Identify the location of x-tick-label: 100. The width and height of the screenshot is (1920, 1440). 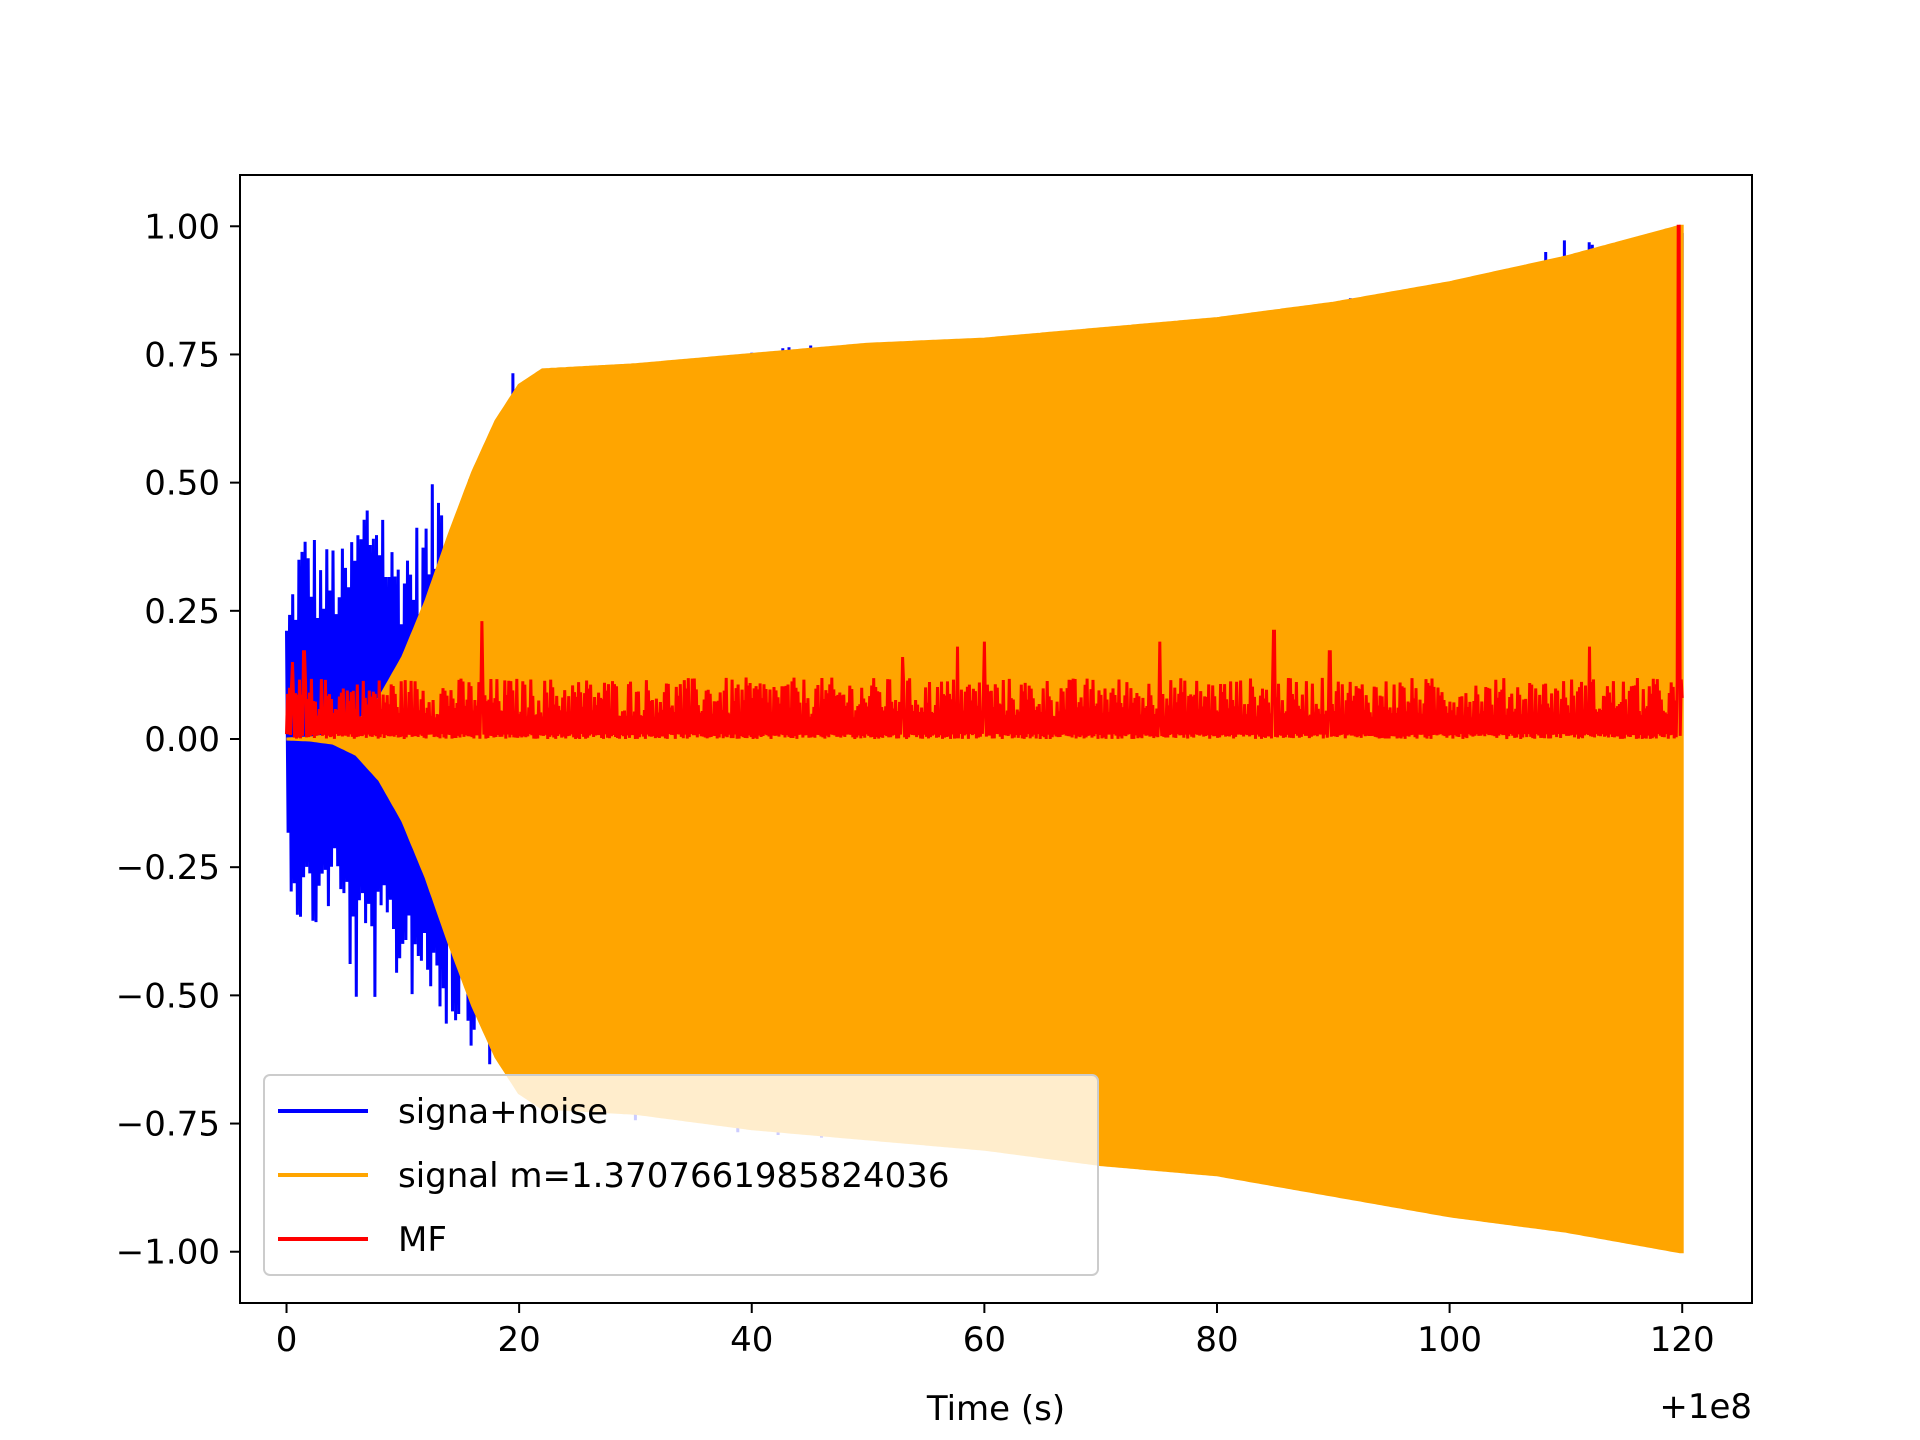
(1449, 1340).